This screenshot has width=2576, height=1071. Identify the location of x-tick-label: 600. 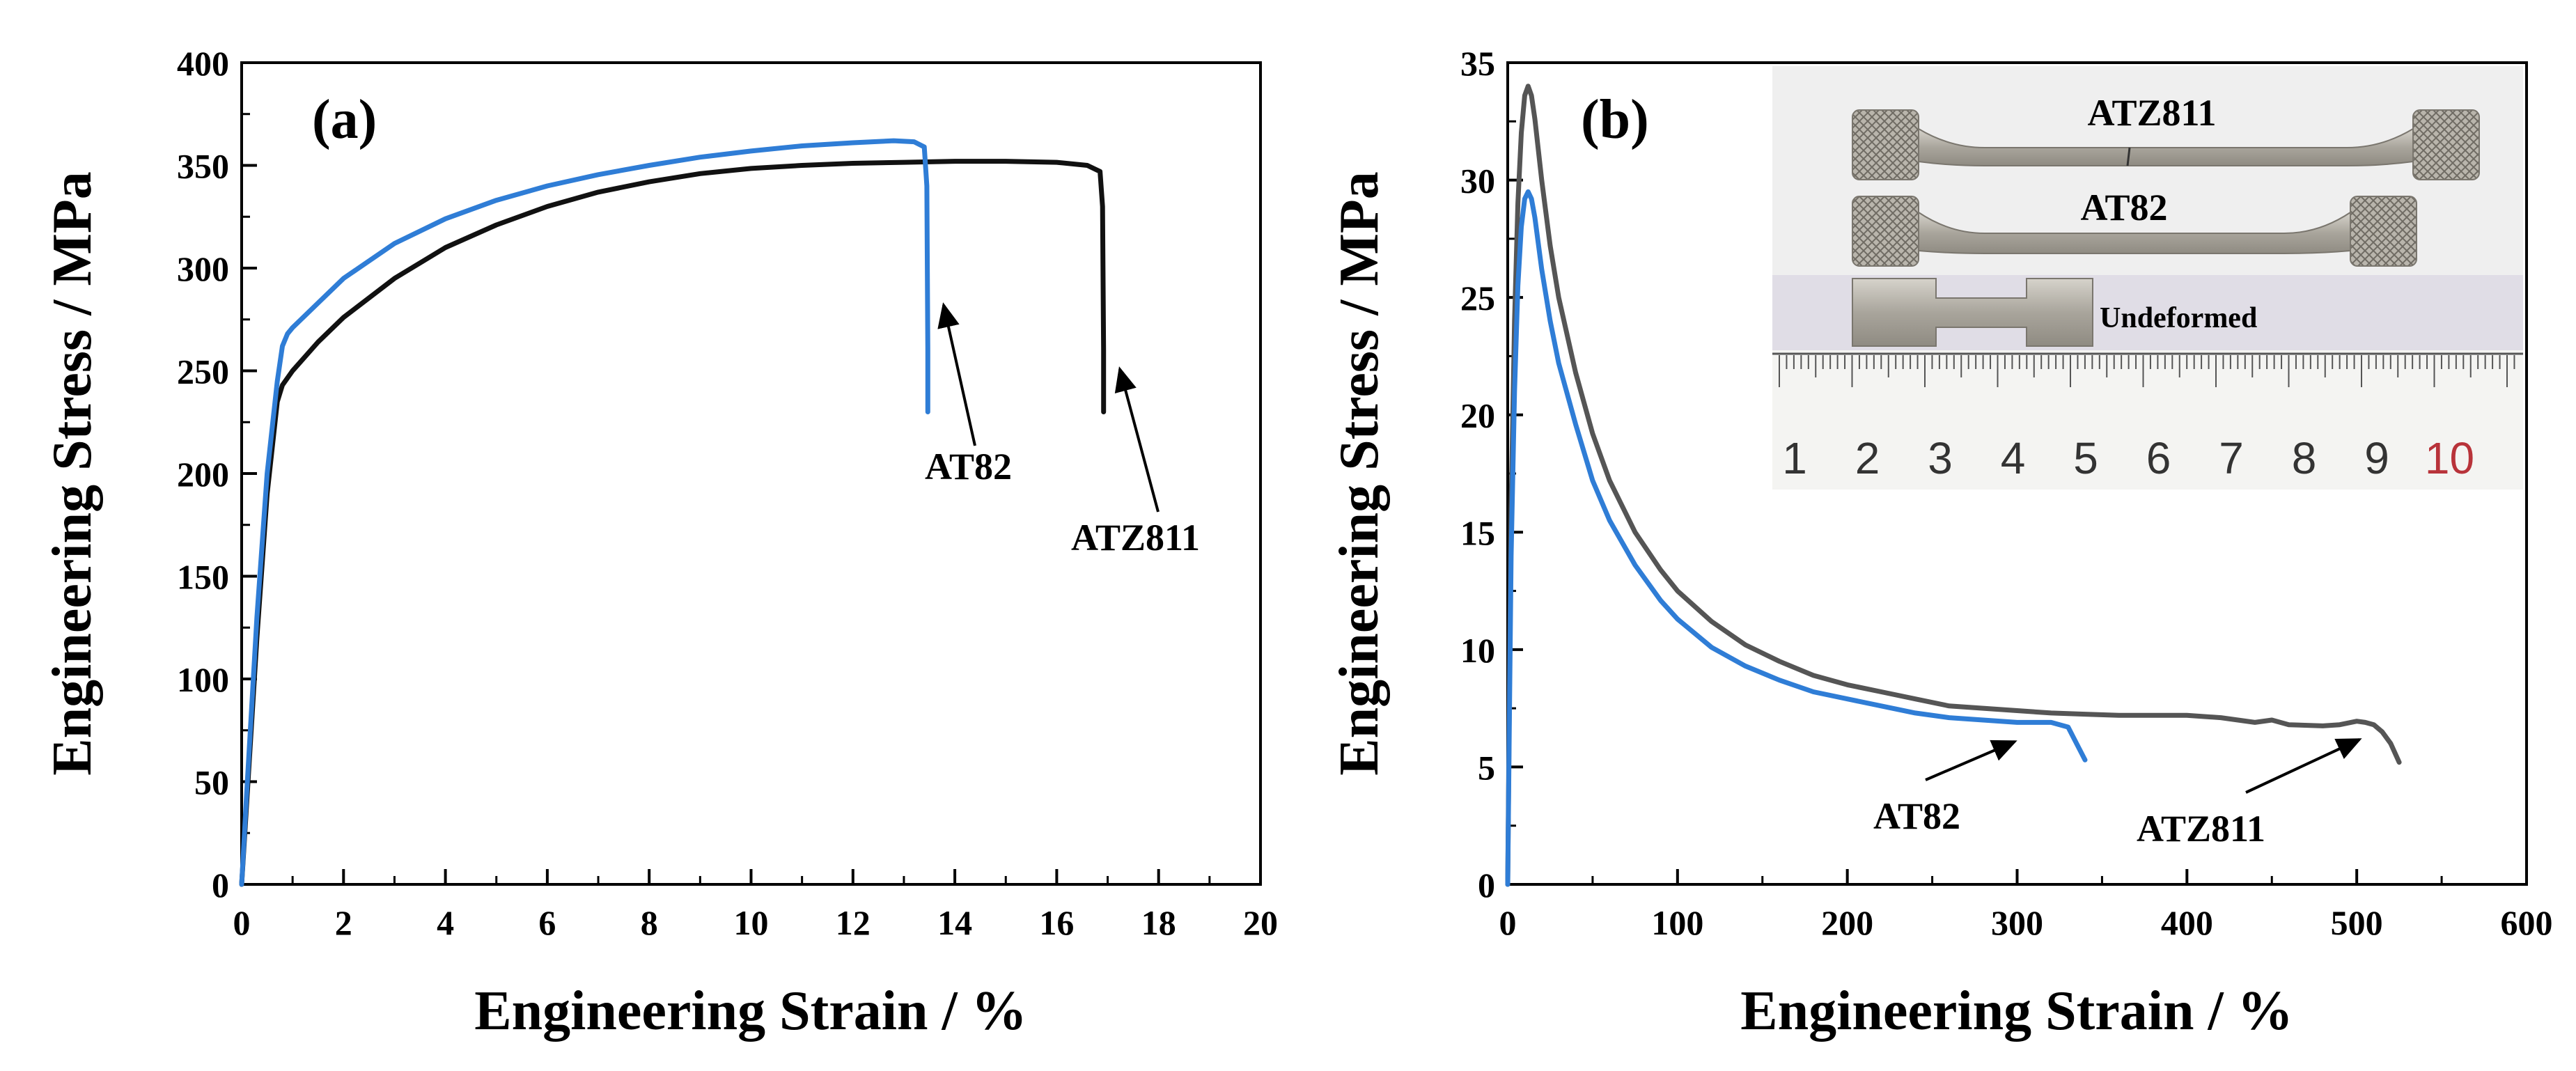
(2527, 922).